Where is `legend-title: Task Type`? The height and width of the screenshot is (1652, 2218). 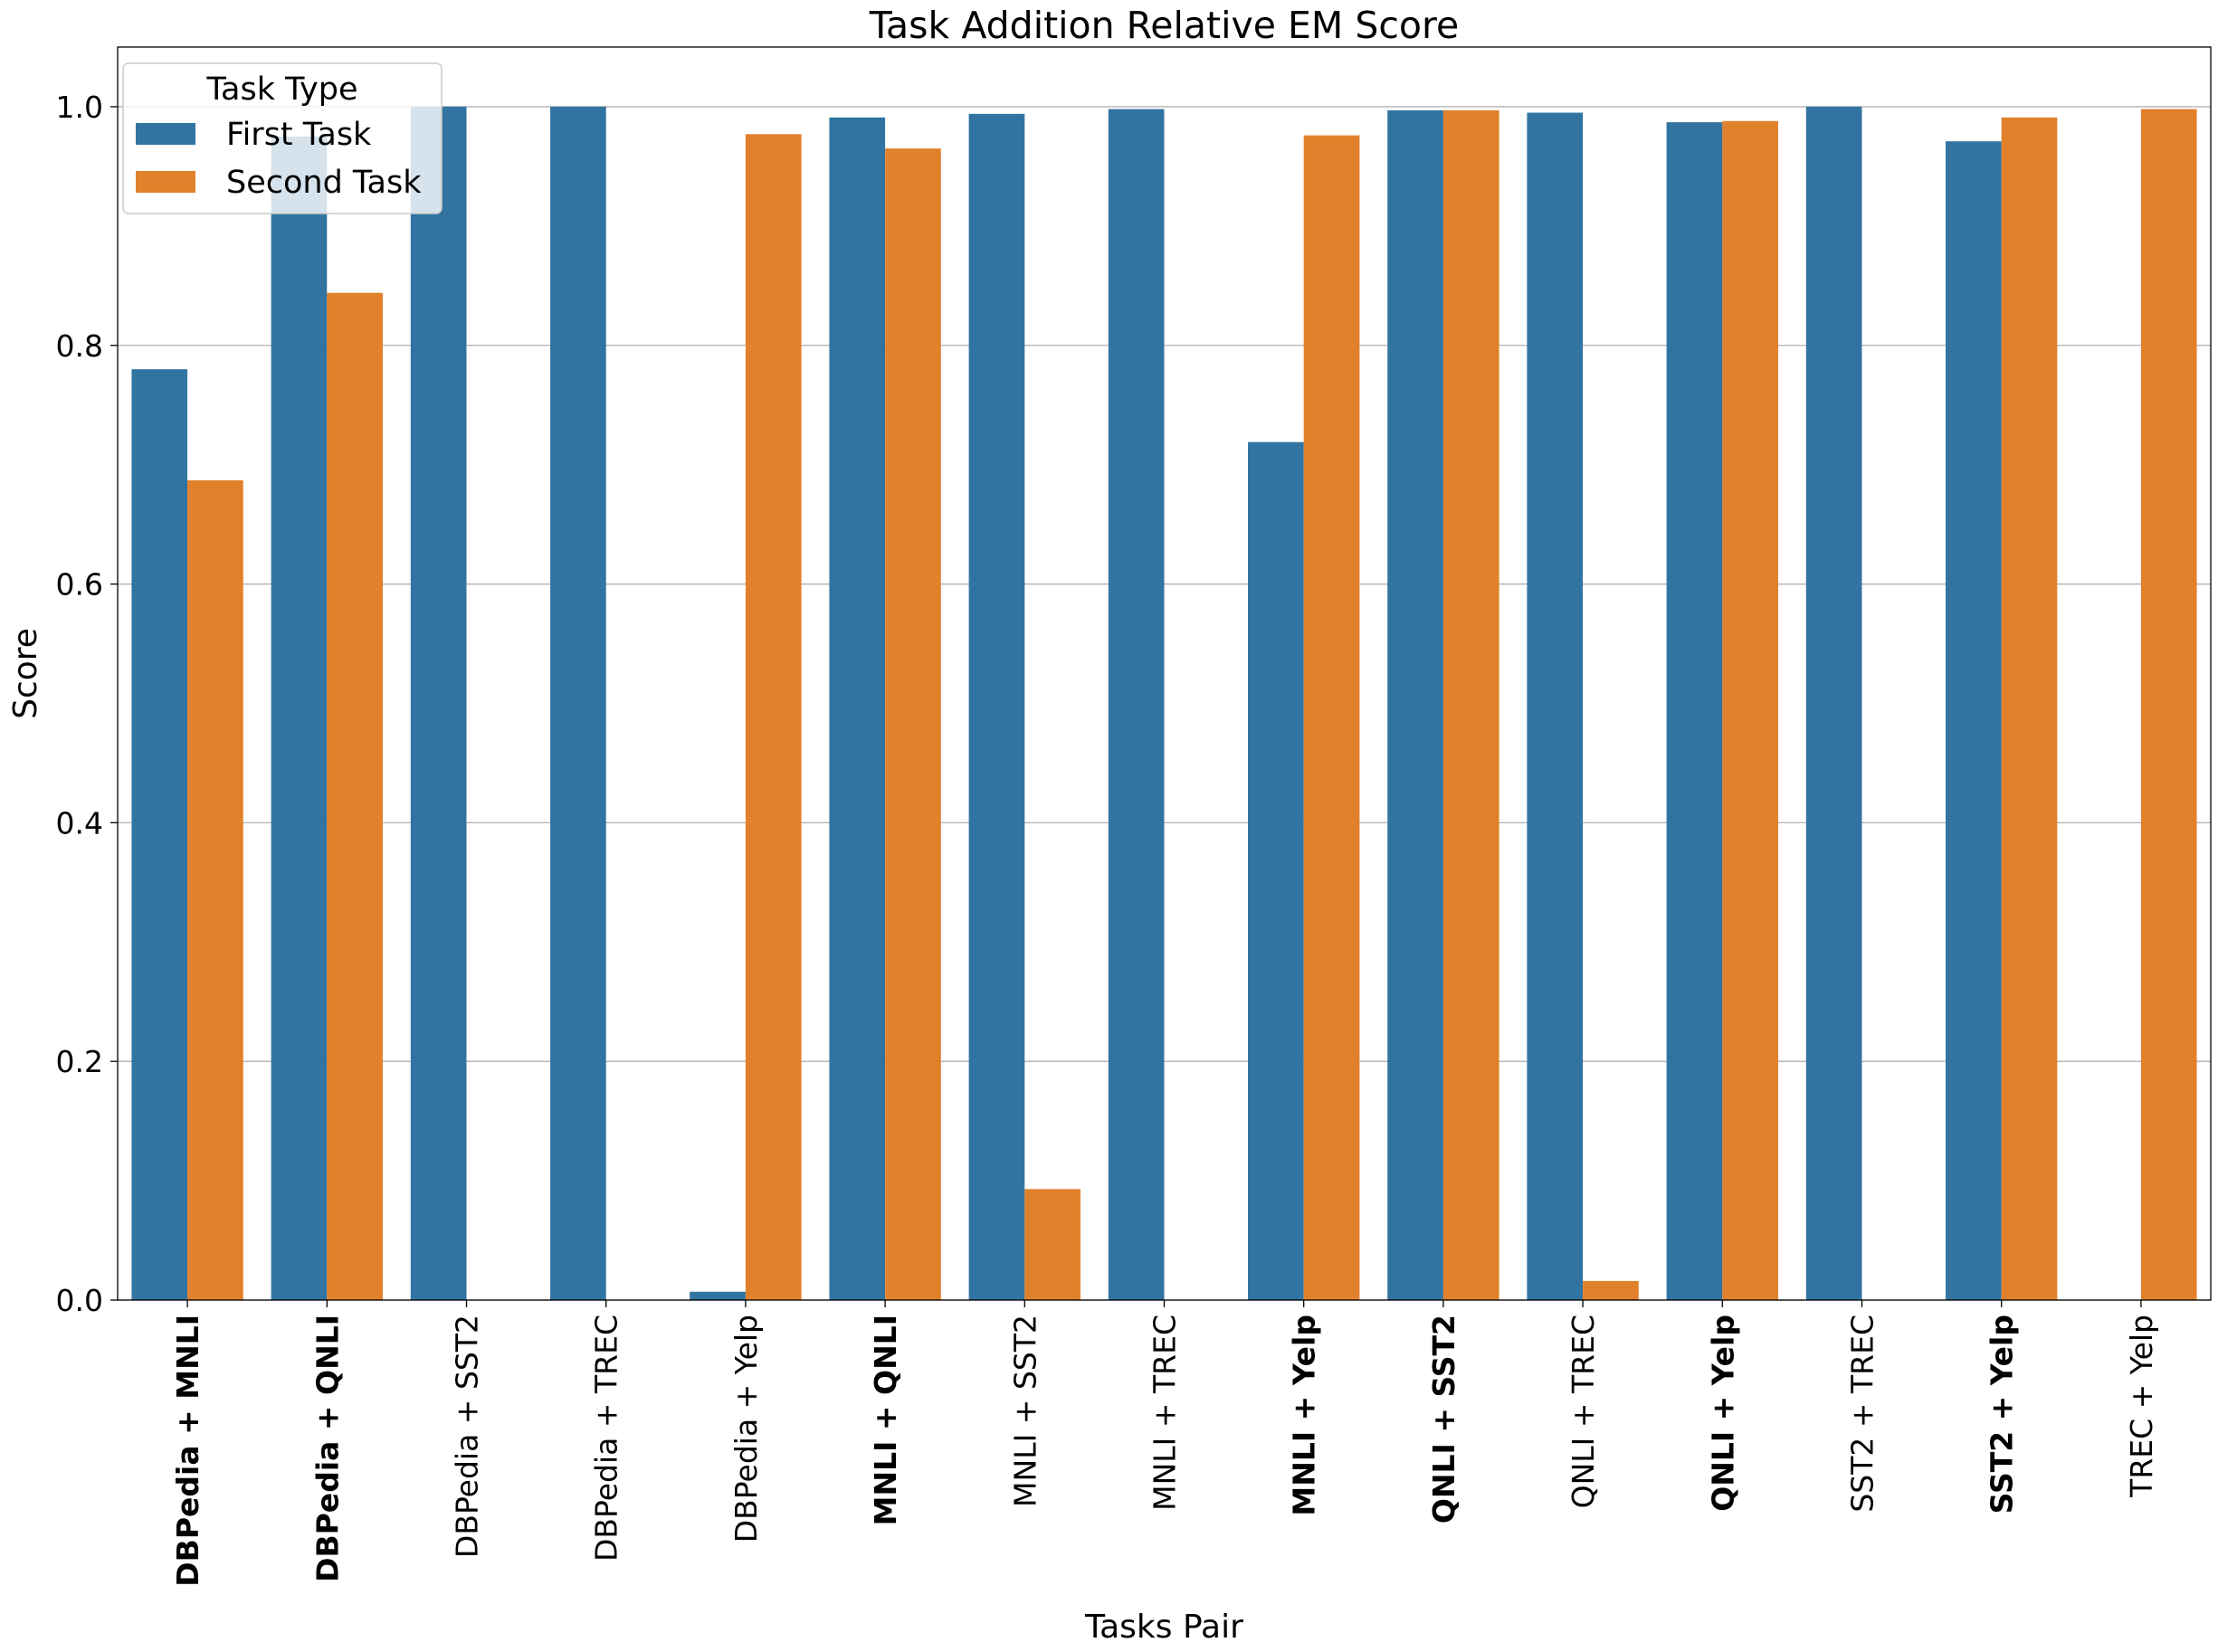 legend-title: Task Type is located at coordinates (281, 89).